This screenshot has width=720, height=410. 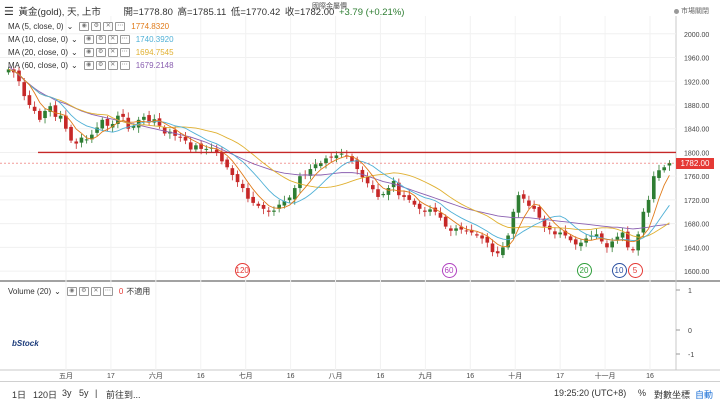 What do you see at coordinates (70, 26) in the screenshot?
I see `ma-5-dropdown-icon: ⌄` at bounding box center [70, 26].